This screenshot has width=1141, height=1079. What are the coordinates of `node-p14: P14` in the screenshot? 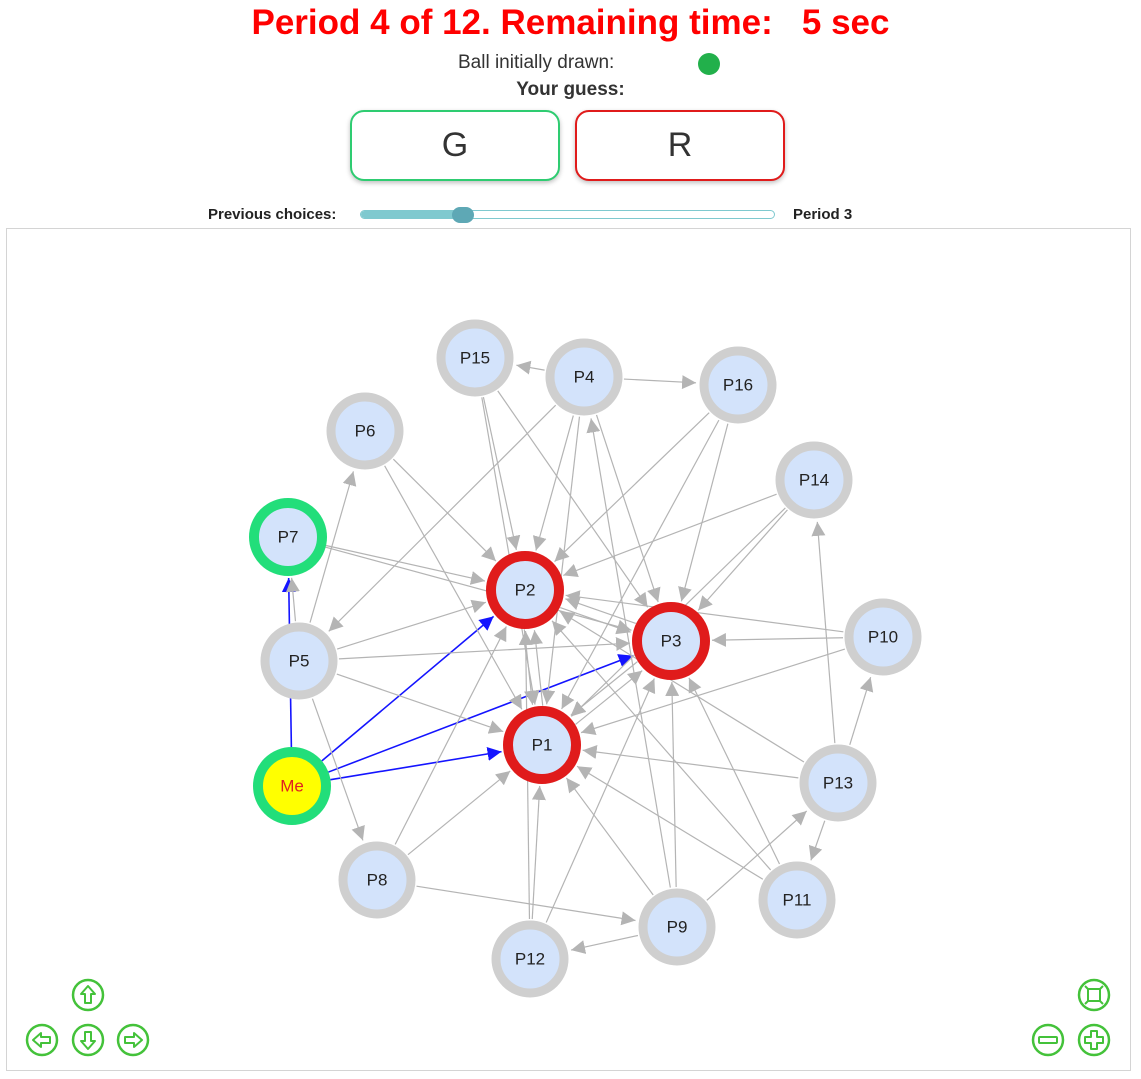 It's located at (814, 480).